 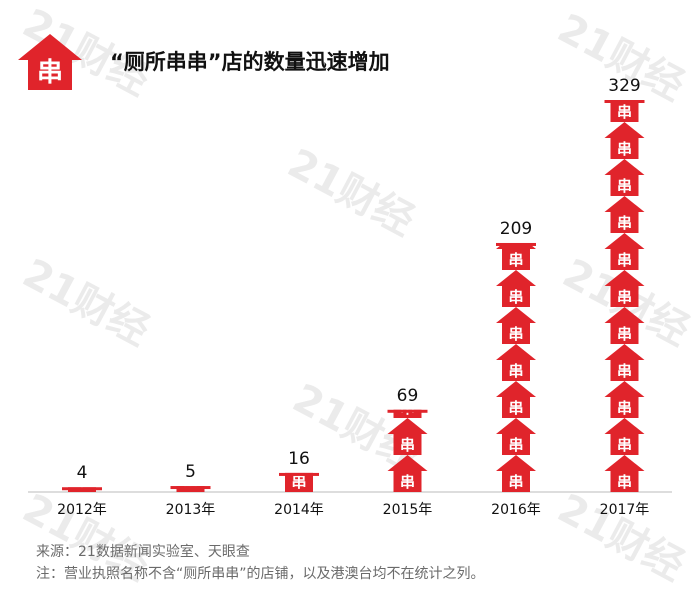 I want to click on house-logo-icon: 串, so click(x=50, y=62).